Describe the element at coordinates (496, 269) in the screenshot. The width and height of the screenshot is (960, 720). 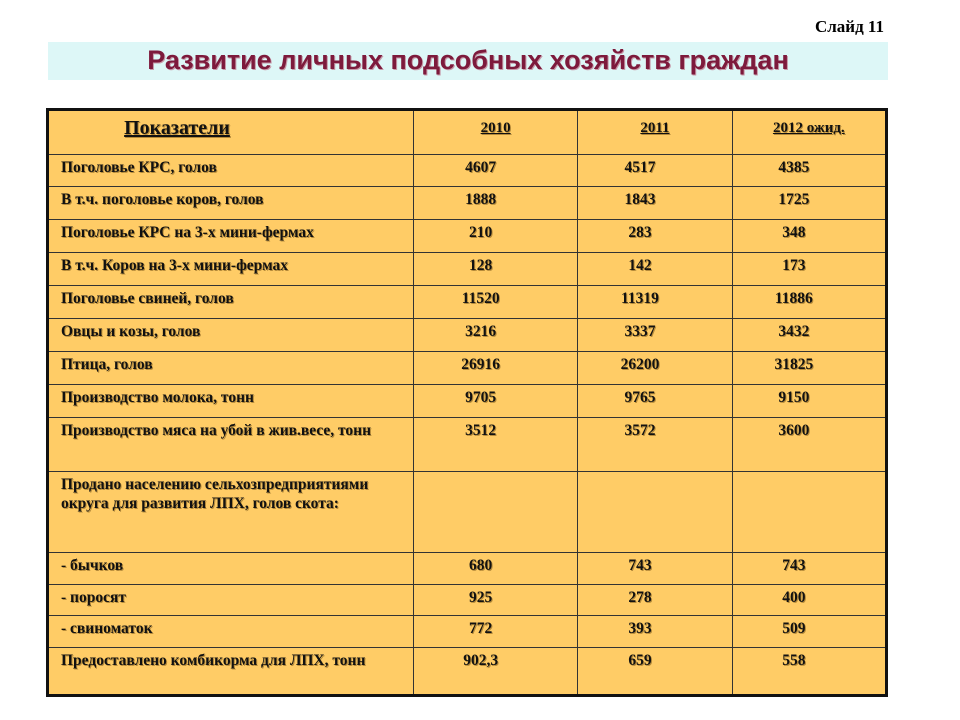
I see `cell: 128` at that location.